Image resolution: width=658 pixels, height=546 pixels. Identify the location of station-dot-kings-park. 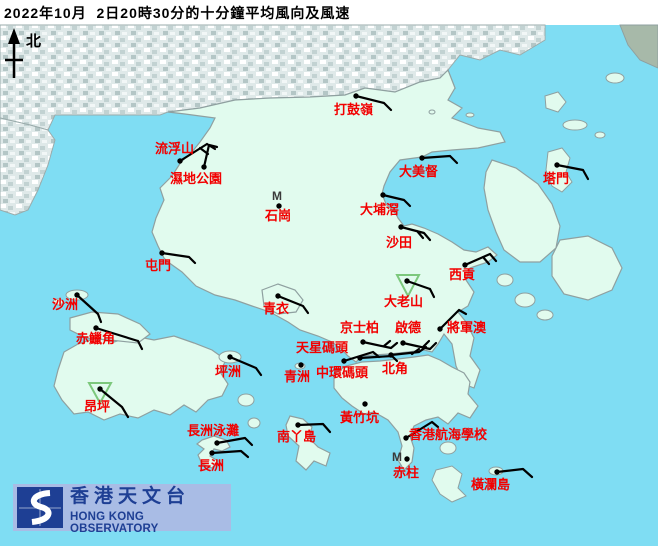
(363, 342).